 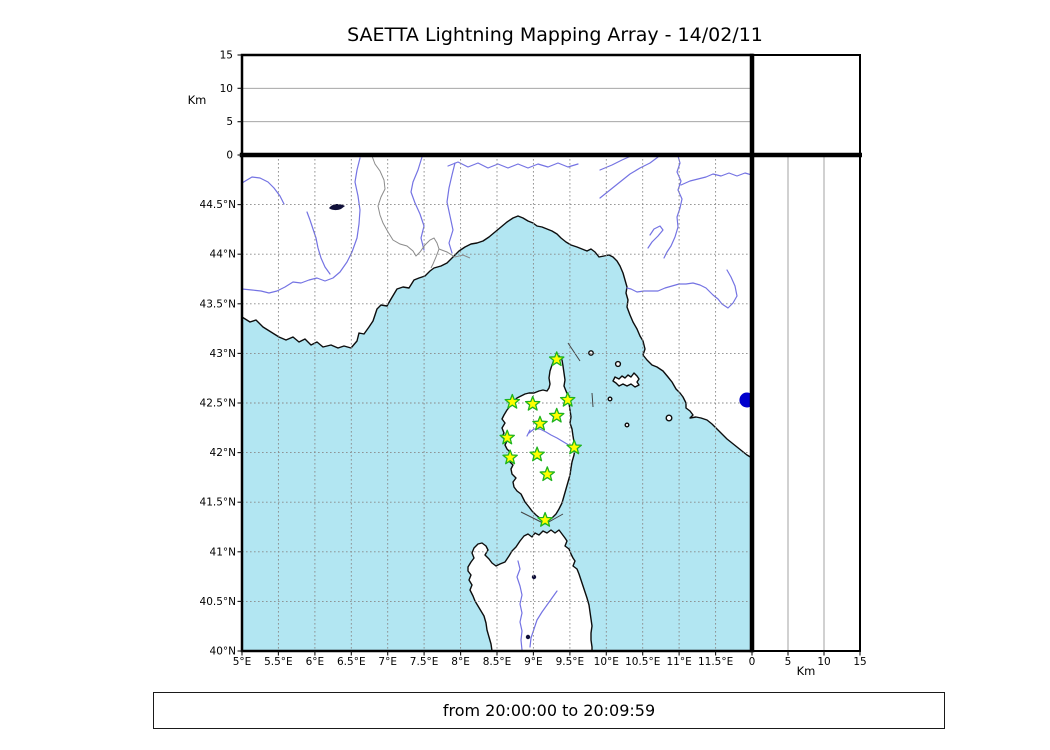 What do you see at coordinates (351, 662) in the screenshot?
I see `lon-tick-label: 6.5°E` at bounding box center [351, 662].